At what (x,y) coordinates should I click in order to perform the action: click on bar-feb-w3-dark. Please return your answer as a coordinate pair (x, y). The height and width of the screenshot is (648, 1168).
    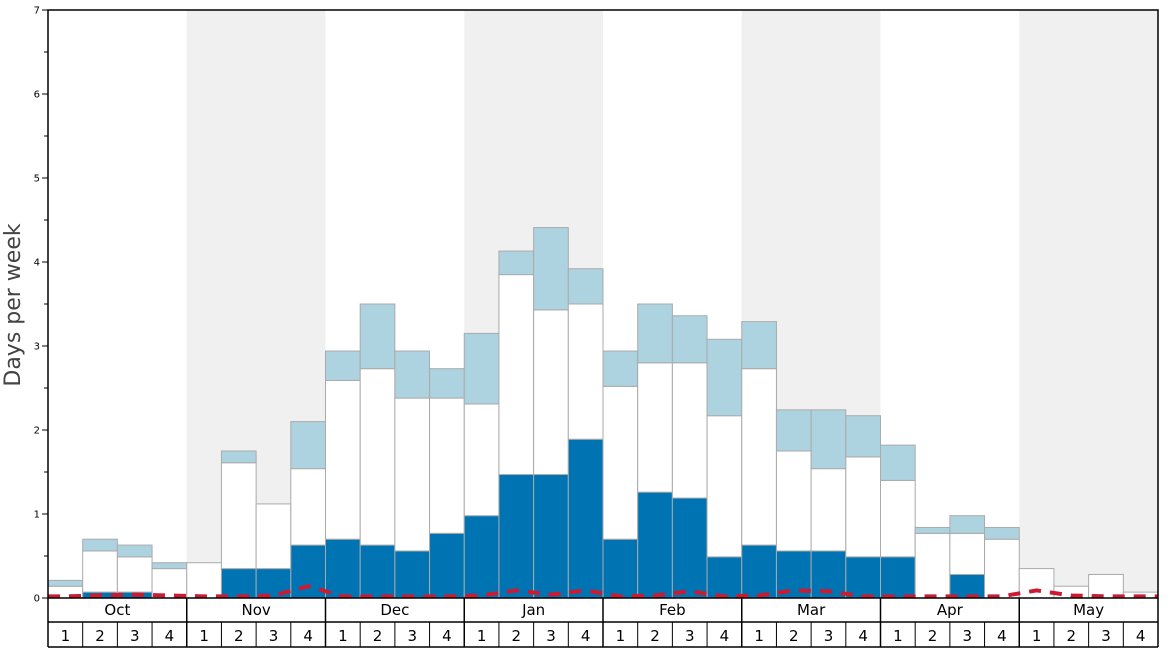
    Looking at the image, I should click on (689, 548).